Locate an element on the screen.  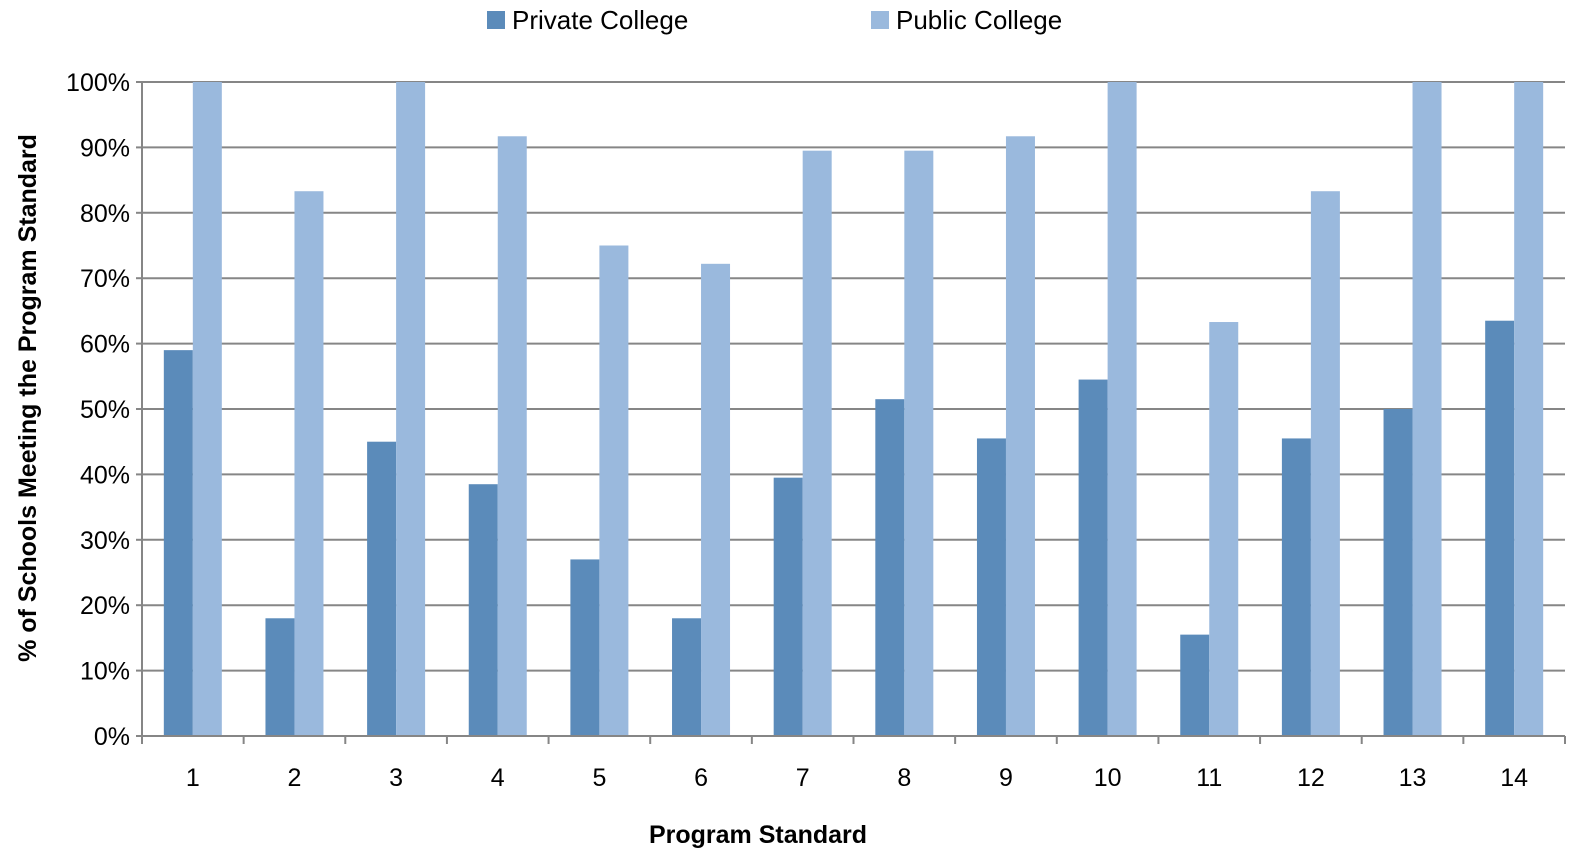
x-tick-label: 9 is located at coordinates (1006, 778).